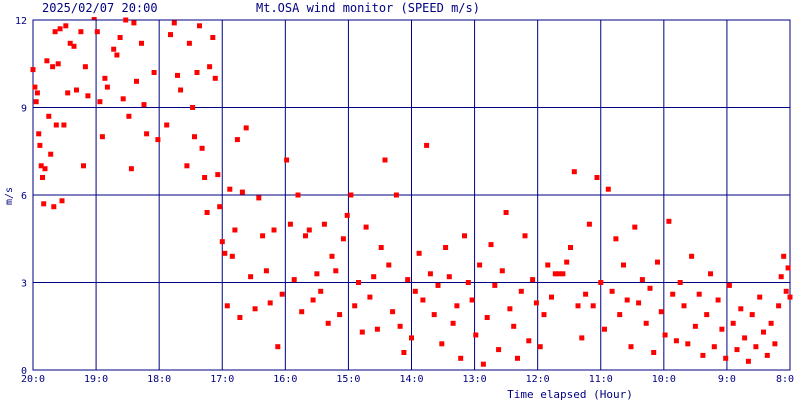  I want to click on y-tick-label: 6, so click(24, 196).